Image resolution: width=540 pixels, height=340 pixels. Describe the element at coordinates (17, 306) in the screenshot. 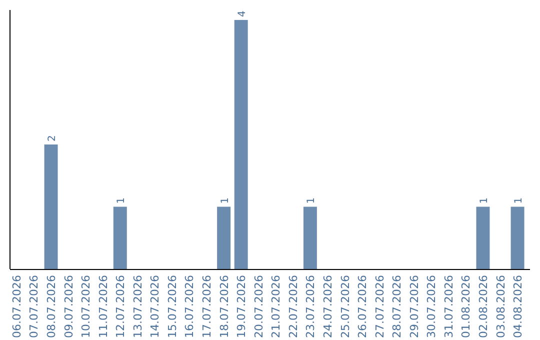

I see `x-tick-label: 06.07.2026` at that location.